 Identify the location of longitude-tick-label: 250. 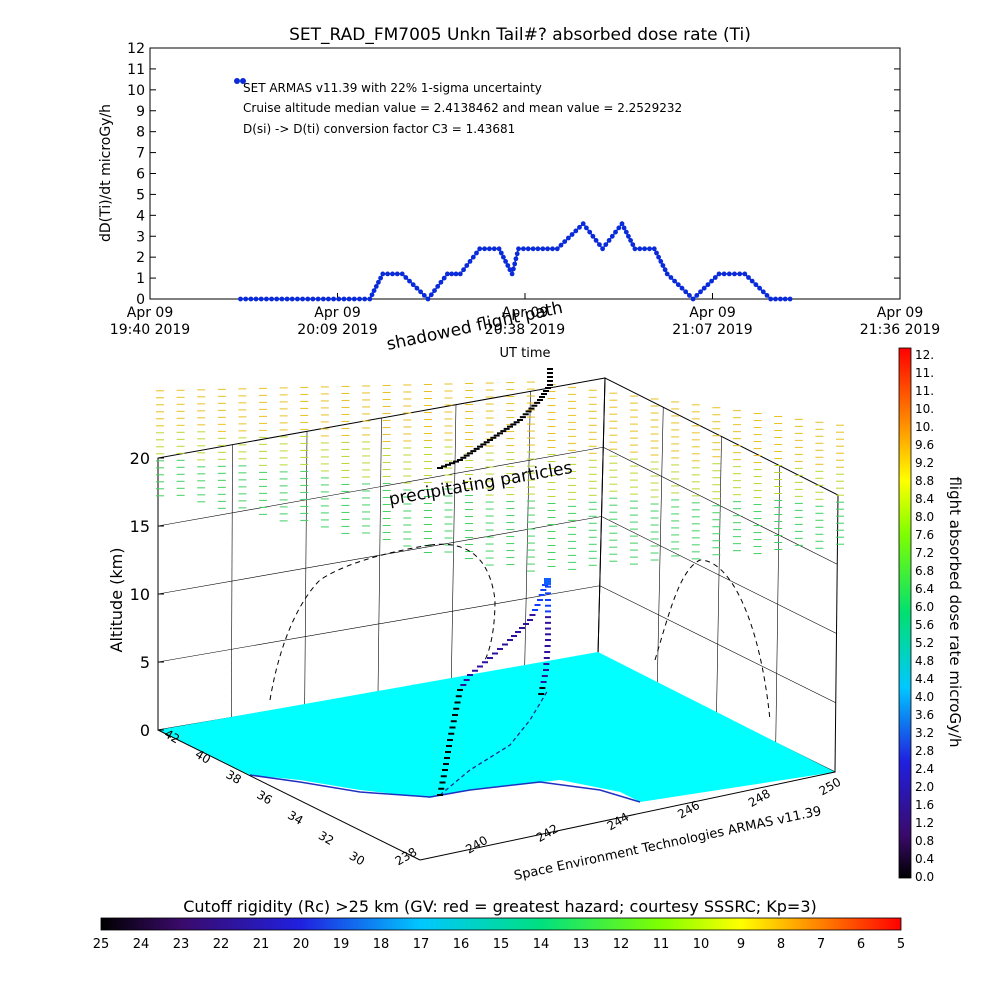
(830, 787).